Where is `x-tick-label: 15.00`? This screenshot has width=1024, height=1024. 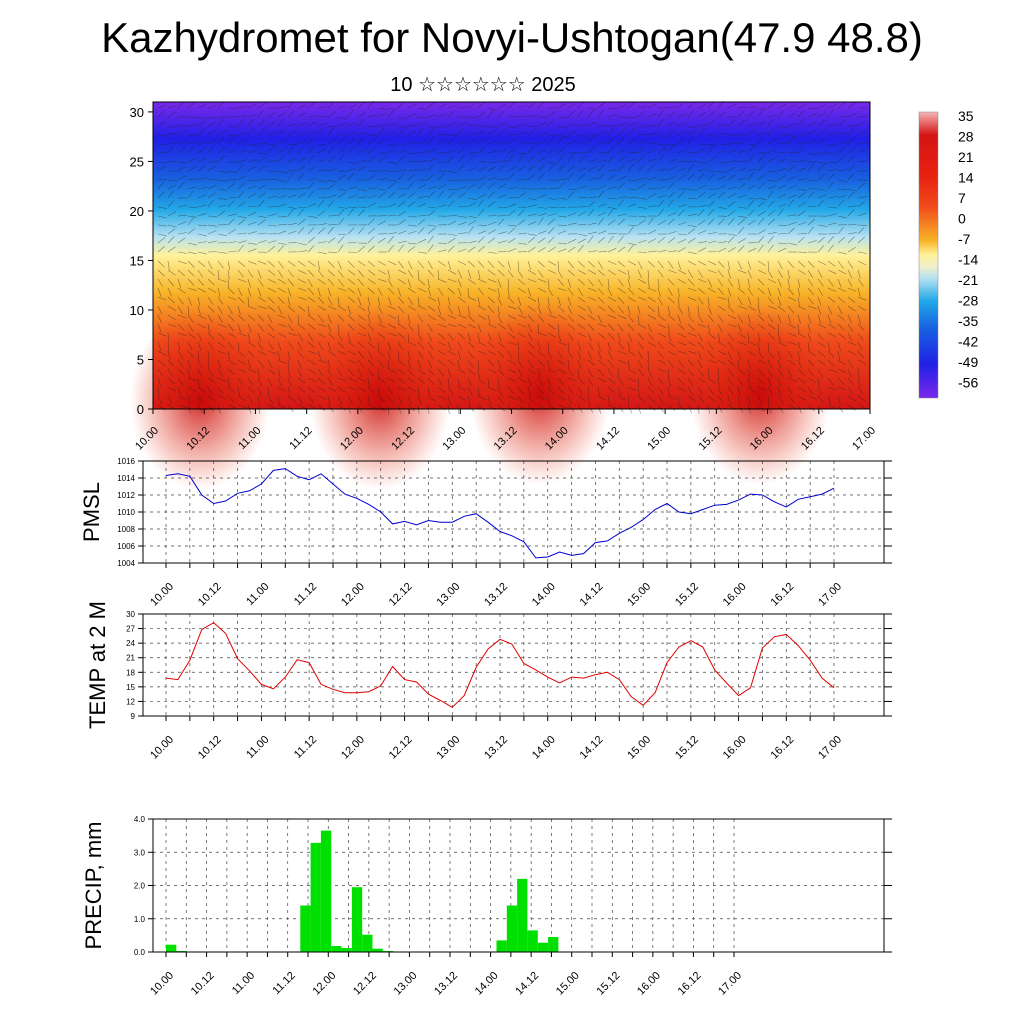 x-tick-label: 15.00 is located at coordinates (659, 439).